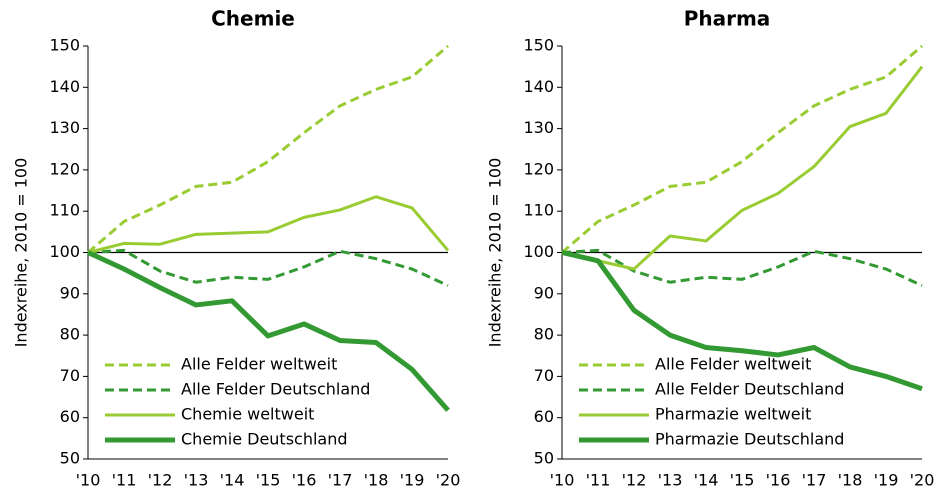 The width and height of the screenshot is (947, 495). Describe the element at coordinates (727, 19) in the screenshot. I see `chart-title: Pharma` at that location.